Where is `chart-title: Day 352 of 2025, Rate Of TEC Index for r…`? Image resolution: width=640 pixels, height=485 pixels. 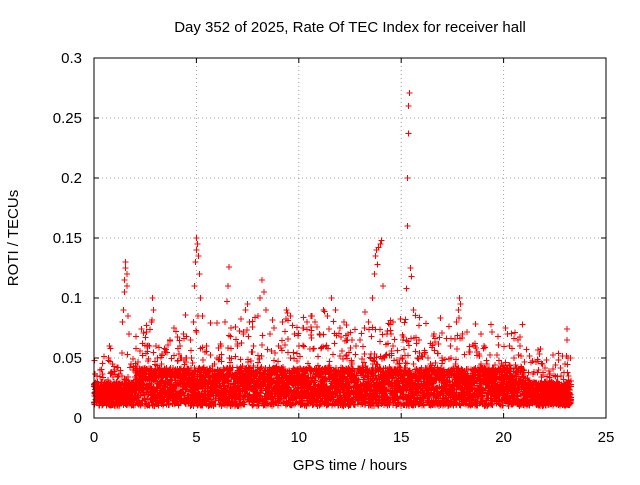
chart-title: Day 352 of 2025, Rate Of TEC Index for r… is located at coordinates (350, 27).